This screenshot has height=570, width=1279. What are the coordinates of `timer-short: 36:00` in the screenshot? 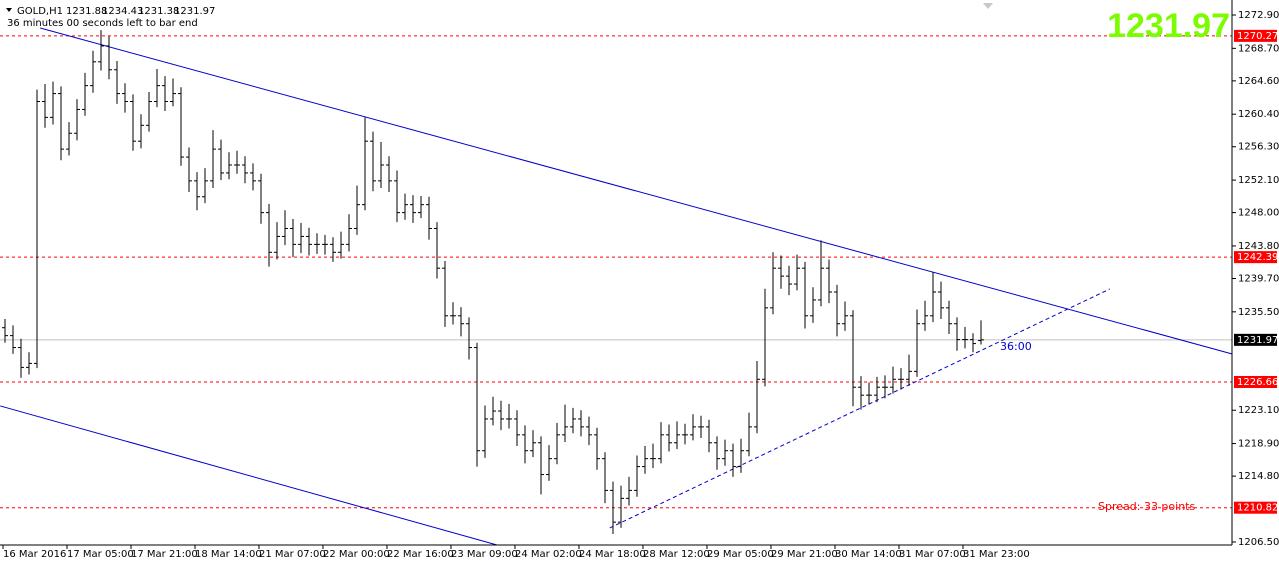 It's located at (1016, 346).